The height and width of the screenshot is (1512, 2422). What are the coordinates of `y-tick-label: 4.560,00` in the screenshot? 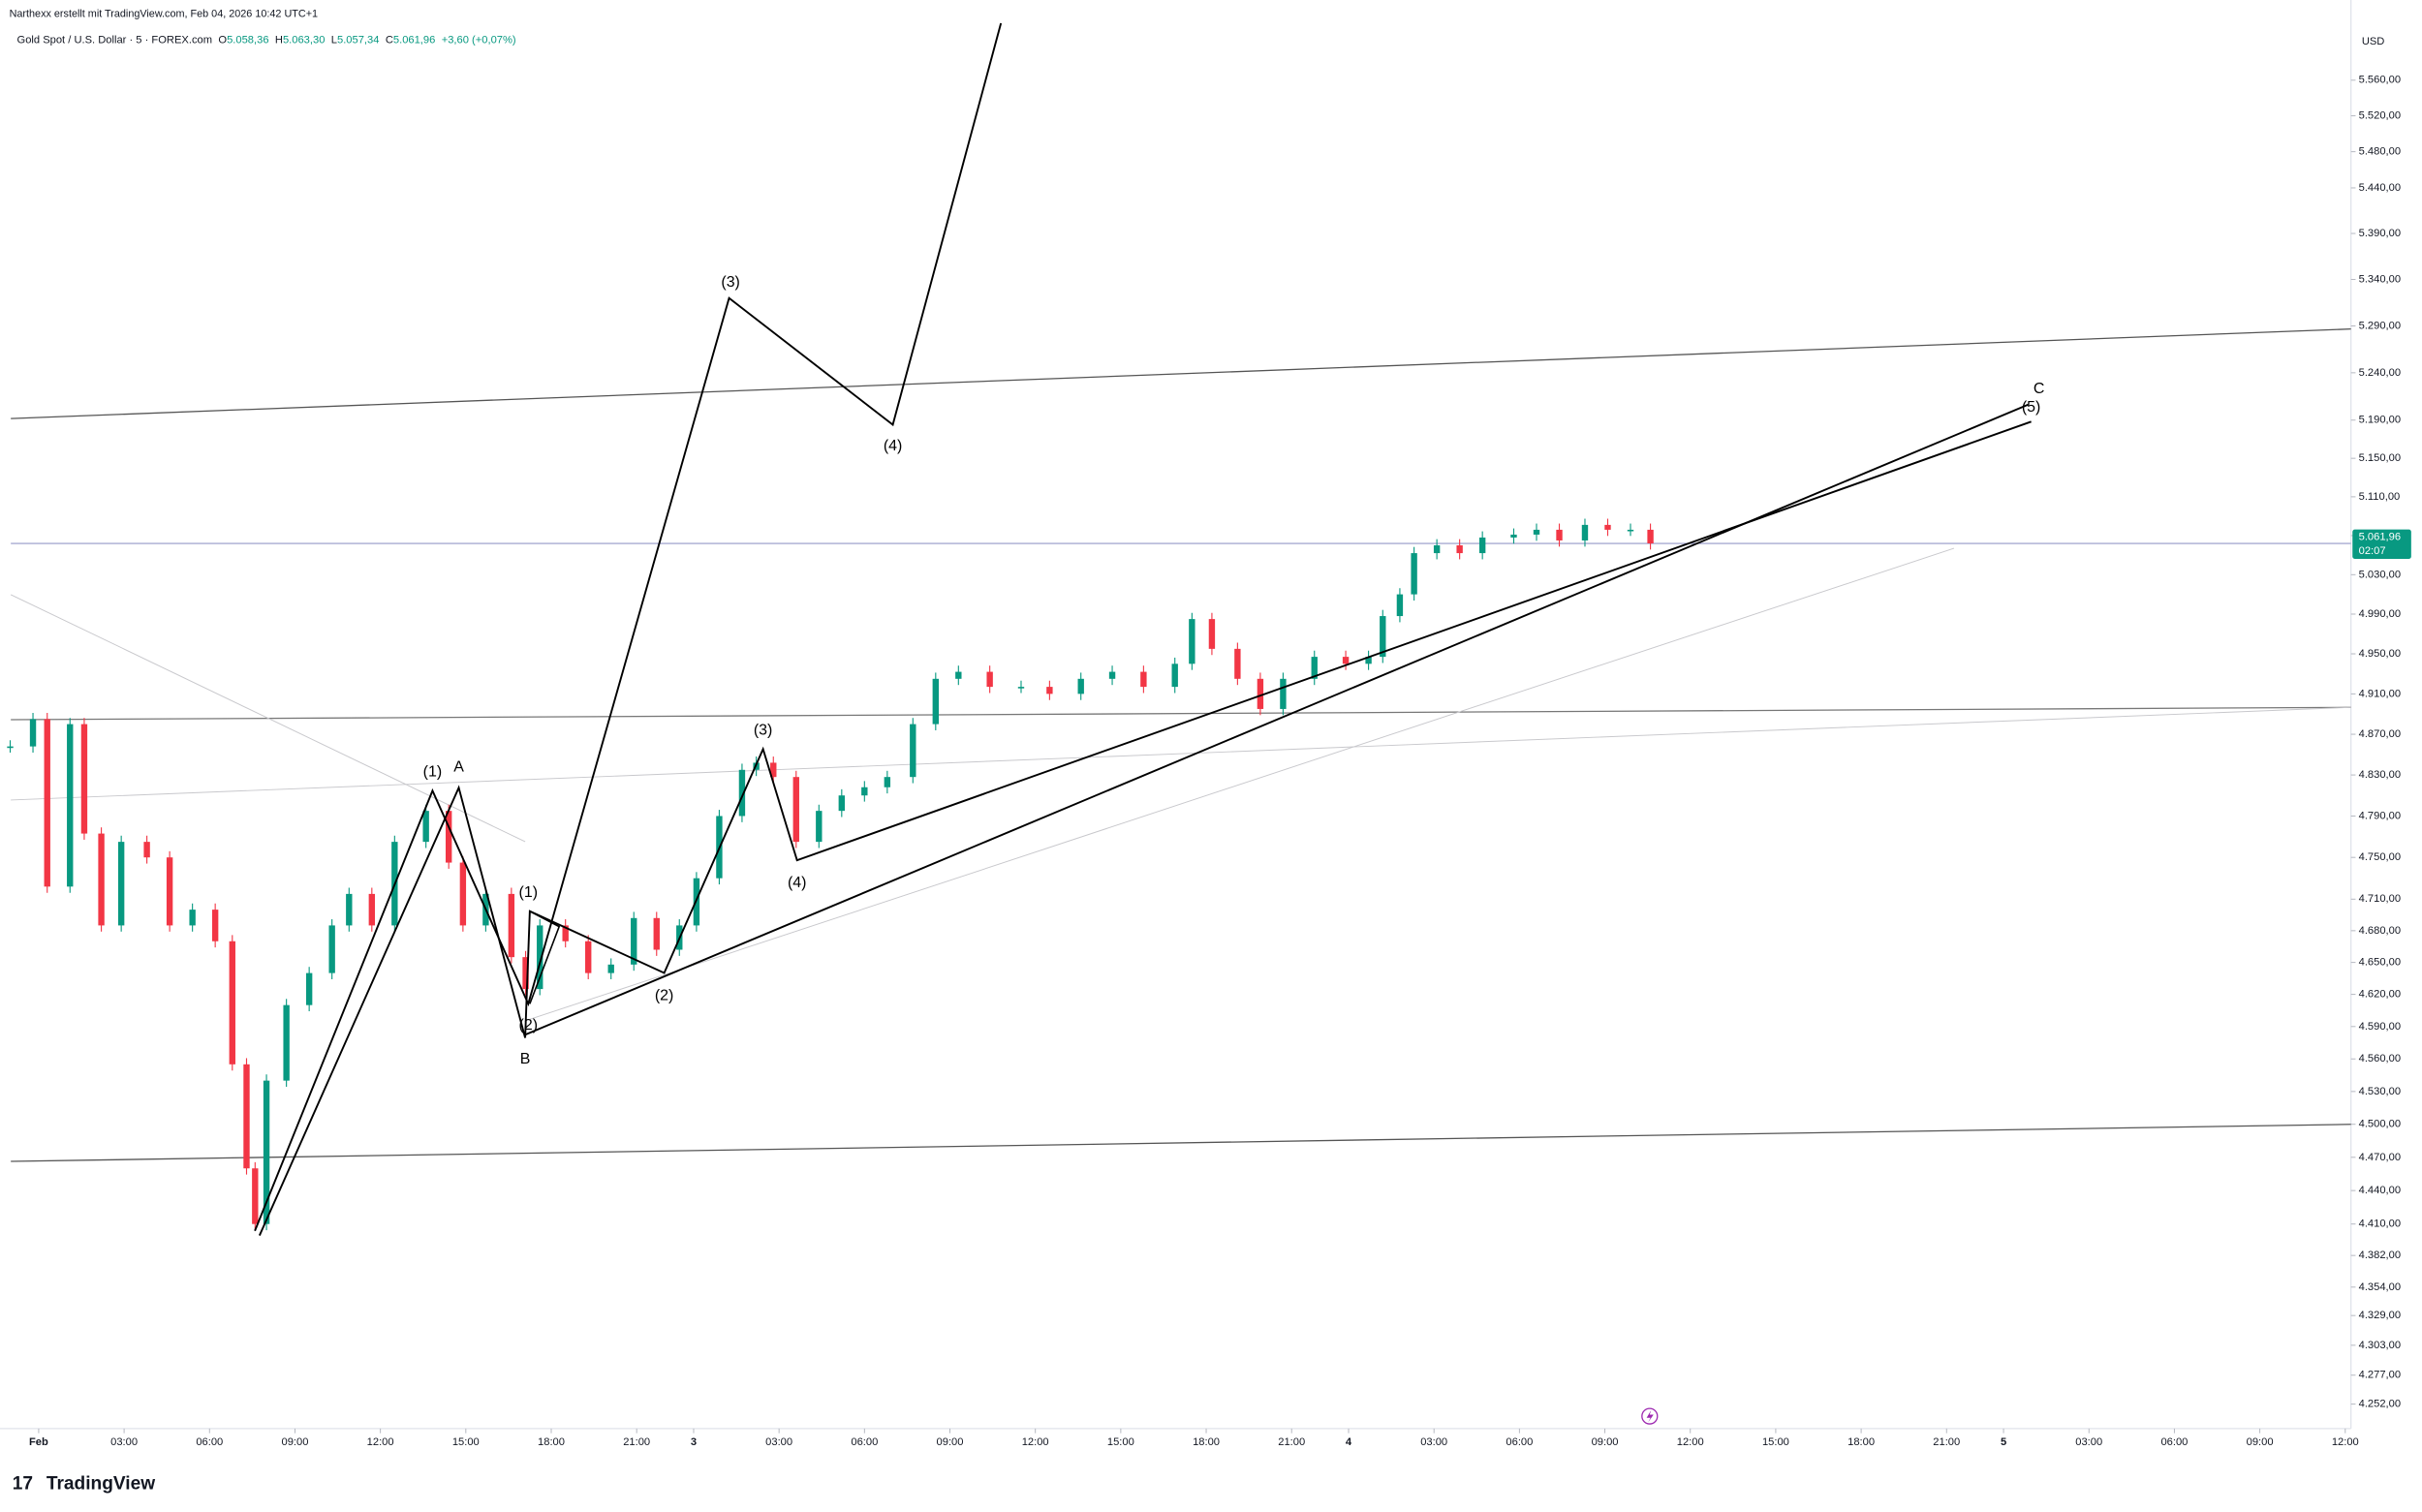 It's located at (2380, 1059).